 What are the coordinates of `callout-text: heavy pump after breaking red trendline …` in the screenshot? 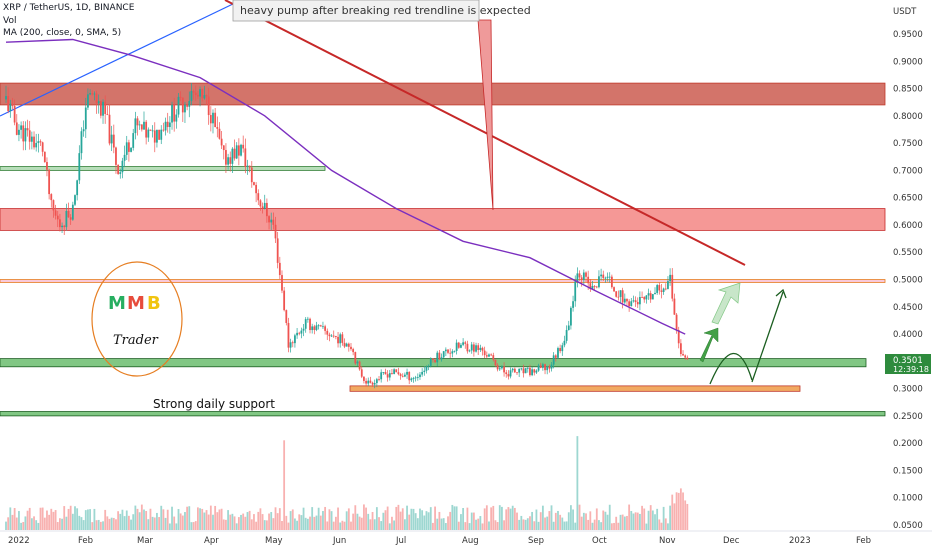 It's located at (385, 10).